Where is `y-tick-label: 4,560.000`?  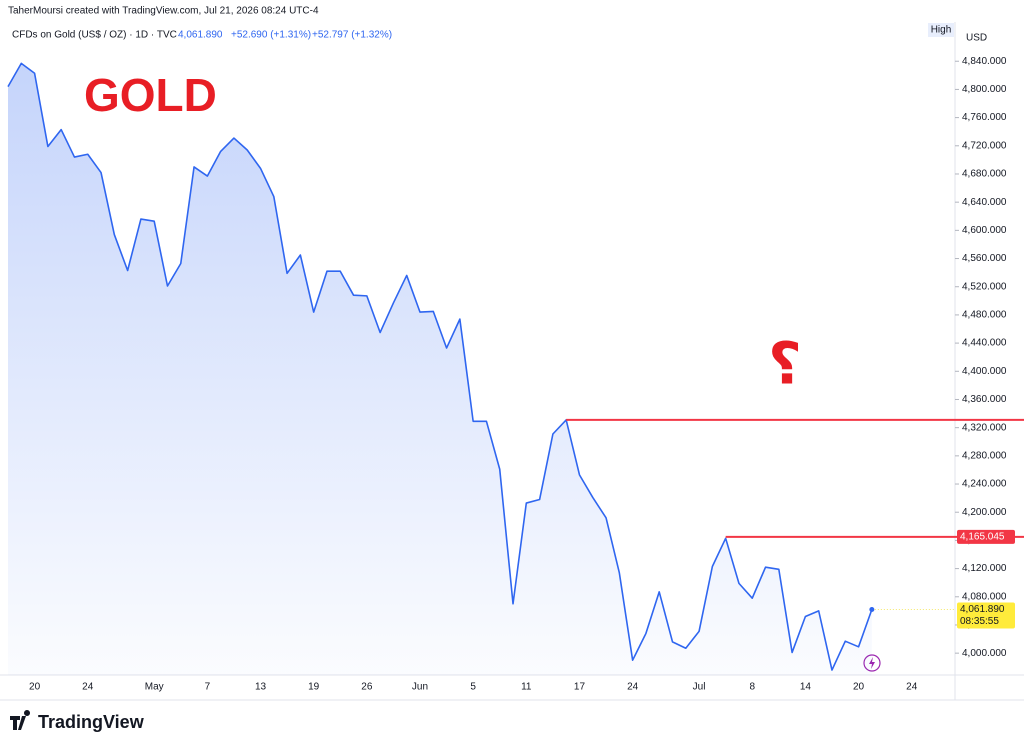
y-tick-label: 4,560.000 is located at coordinates (984, 258).